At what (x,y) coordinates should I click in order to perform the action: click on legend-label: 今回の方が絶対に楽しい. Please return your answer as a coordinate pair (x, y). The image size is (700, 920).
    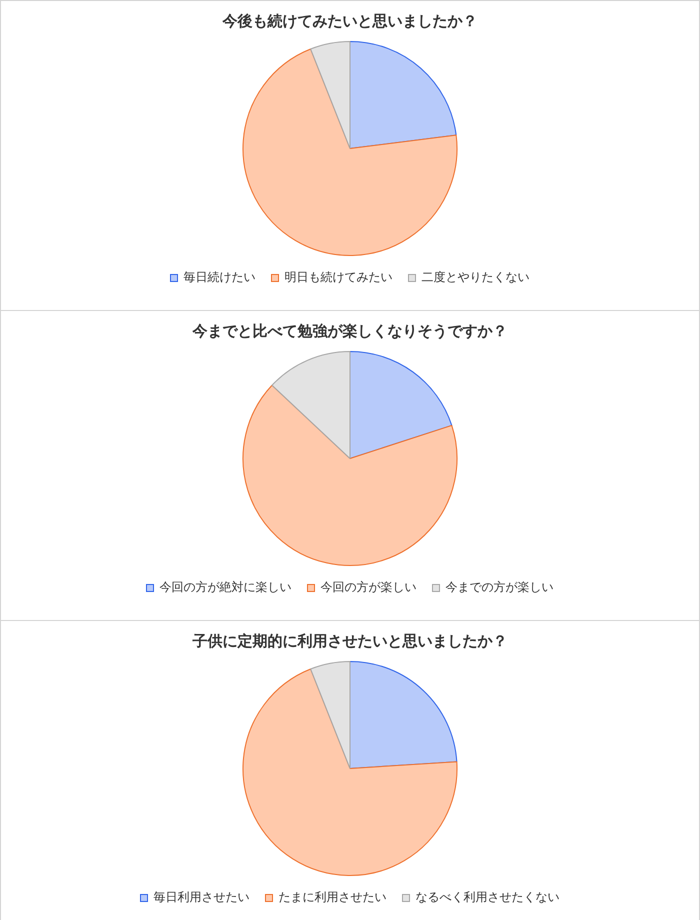
    Looking at the image, I should click on (226, 587).